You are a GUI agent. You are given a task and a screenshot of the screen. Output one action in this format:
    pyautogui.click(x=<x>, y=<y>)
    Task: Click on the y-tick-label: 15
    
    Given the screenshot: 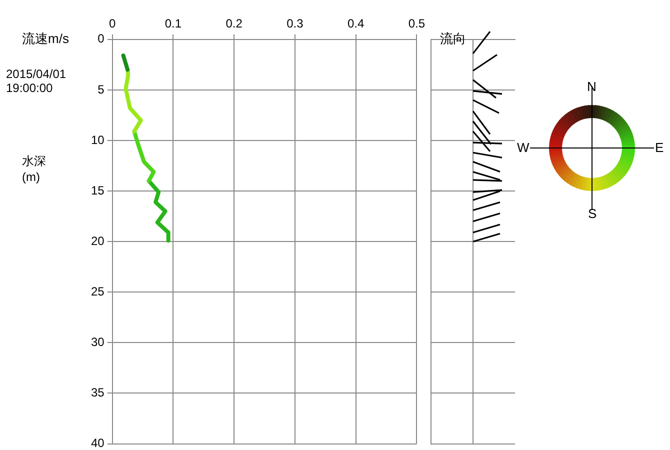 What is the action you would take?
    pyautogui.click(x=97, y=190)
    